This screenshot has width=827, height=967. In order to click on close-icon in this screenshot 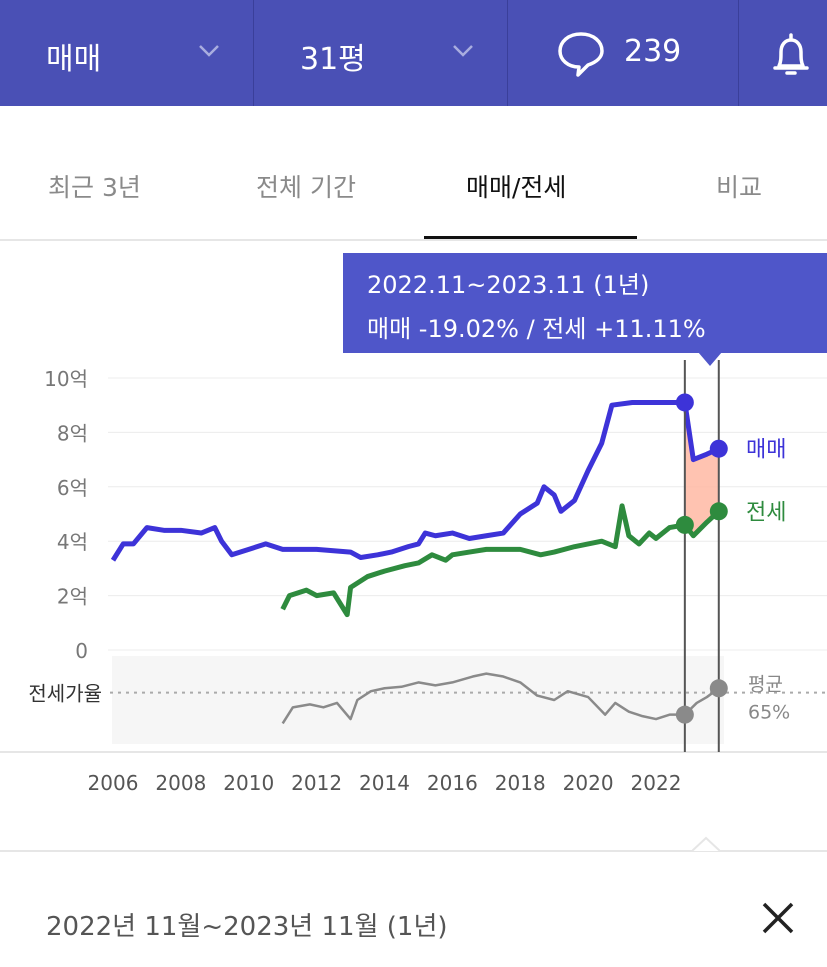, I will do `click(778, 918)`.